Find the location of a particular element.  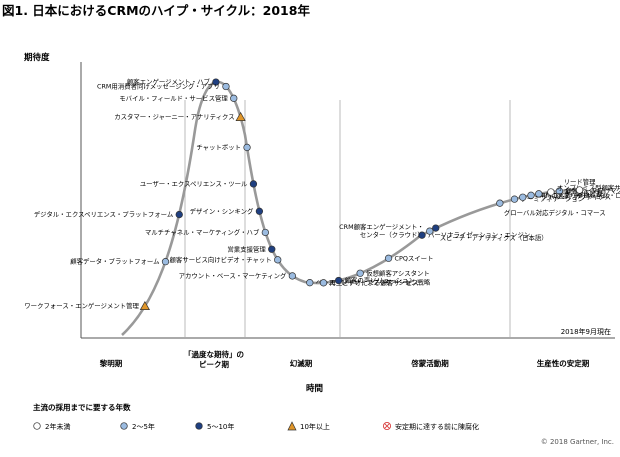

item-label: マルチチャネル・マーケティング・ハブ is located at coordinates (202, 231).